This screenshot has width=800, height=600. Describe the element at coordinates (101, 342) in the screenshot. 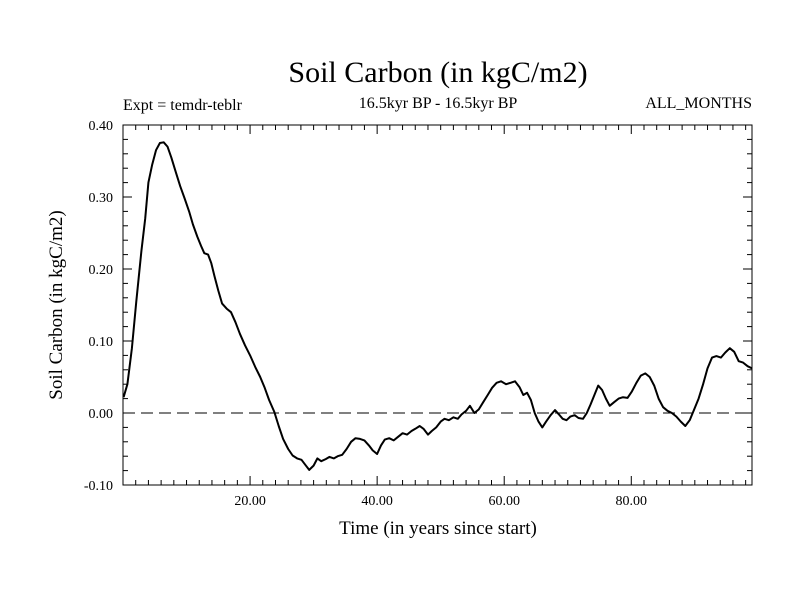

I see `y-tick-label: 0.10` at that location.